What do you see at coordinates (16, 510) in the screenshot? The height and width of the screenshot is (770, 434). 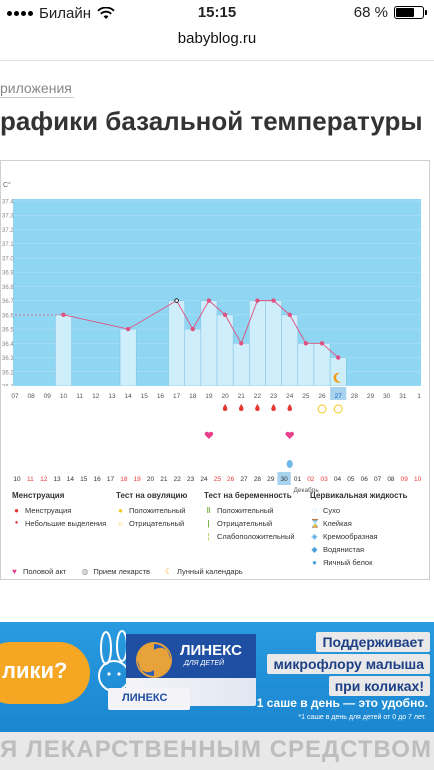 I see `drop-icon: ●` at bounding box center [16, 510].